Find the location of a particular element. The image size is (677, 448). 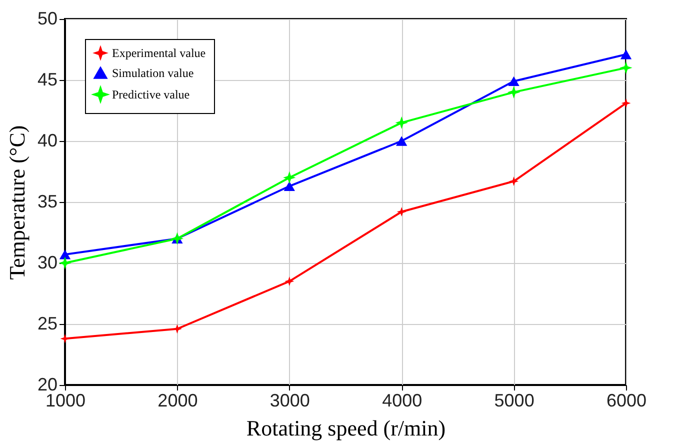

y-tick-label: 35 is located at coordinates (47, 202).